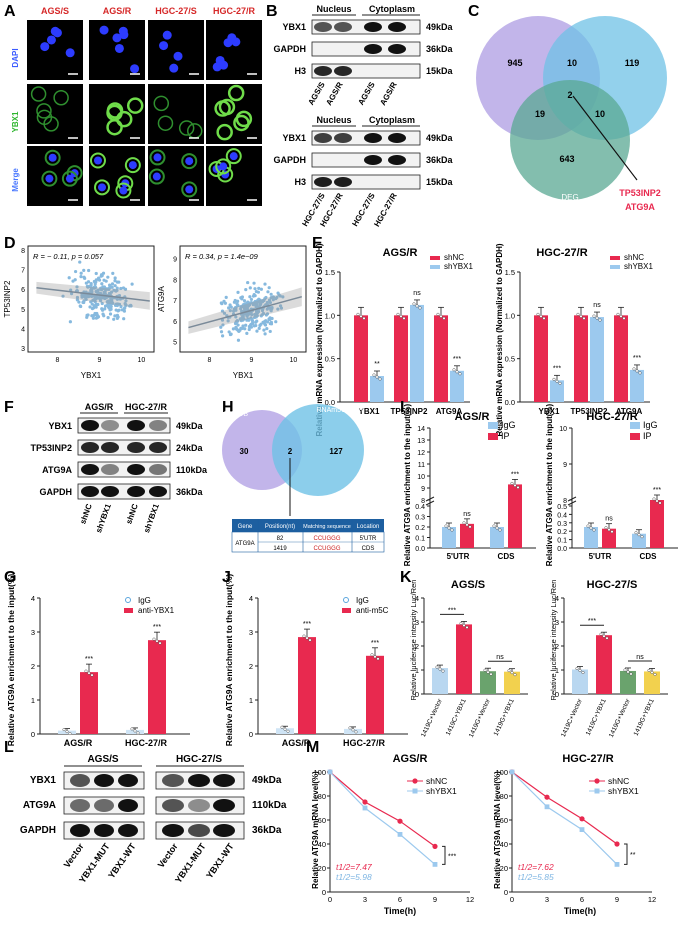 The image size is (685, 925). Describe the element at coordinates (160, 643) in the screenshot. I see `g-bar-anti-1-dot` at that location.